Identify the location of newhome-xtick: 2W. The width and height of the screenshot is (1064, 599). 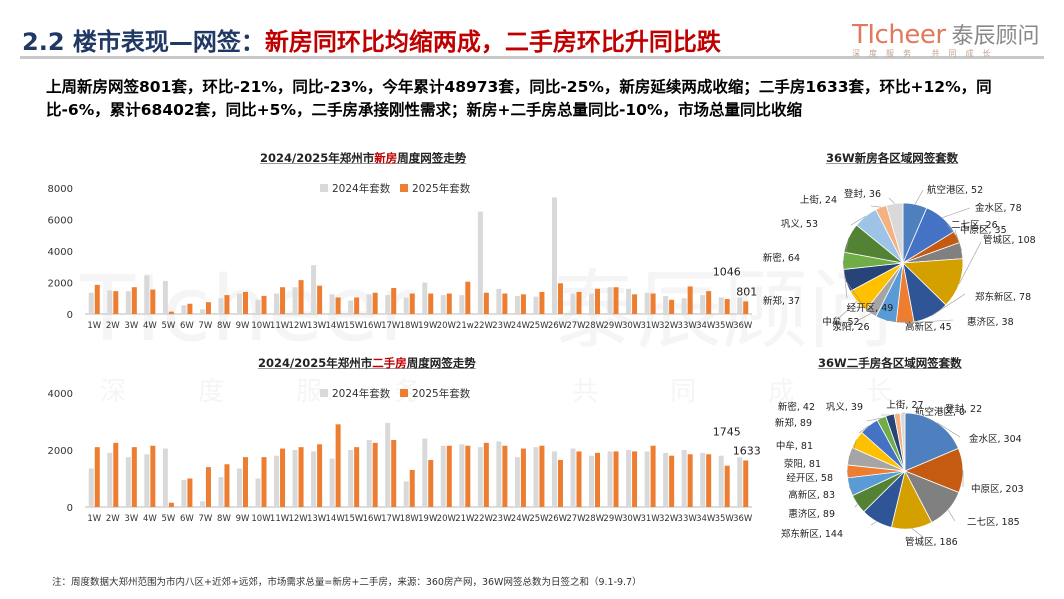
(113, 326).